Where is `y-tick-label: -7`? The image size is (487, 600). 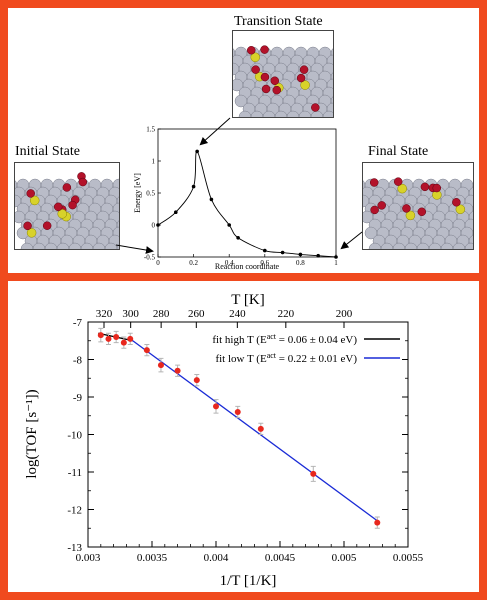 y-tick-label: -7 is located at coordinates (78, 323).